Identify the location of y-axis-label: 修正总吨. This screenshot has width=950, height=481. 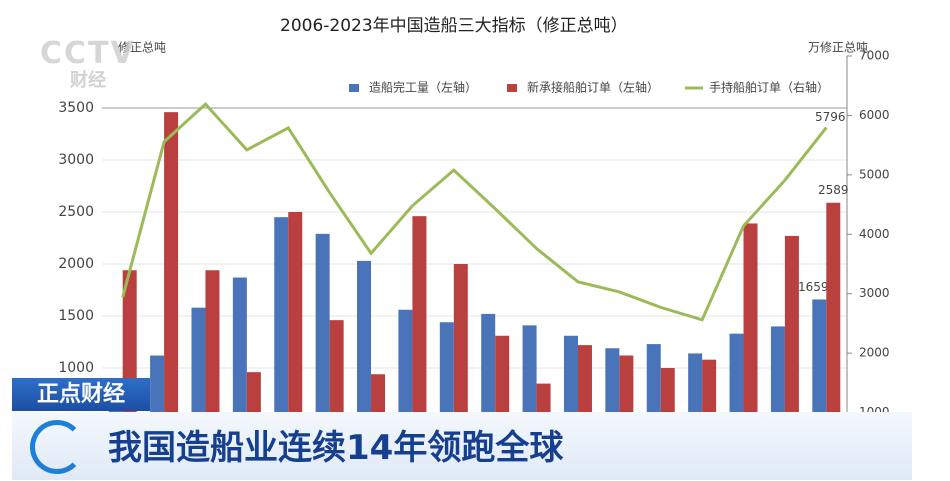
(142, 47).